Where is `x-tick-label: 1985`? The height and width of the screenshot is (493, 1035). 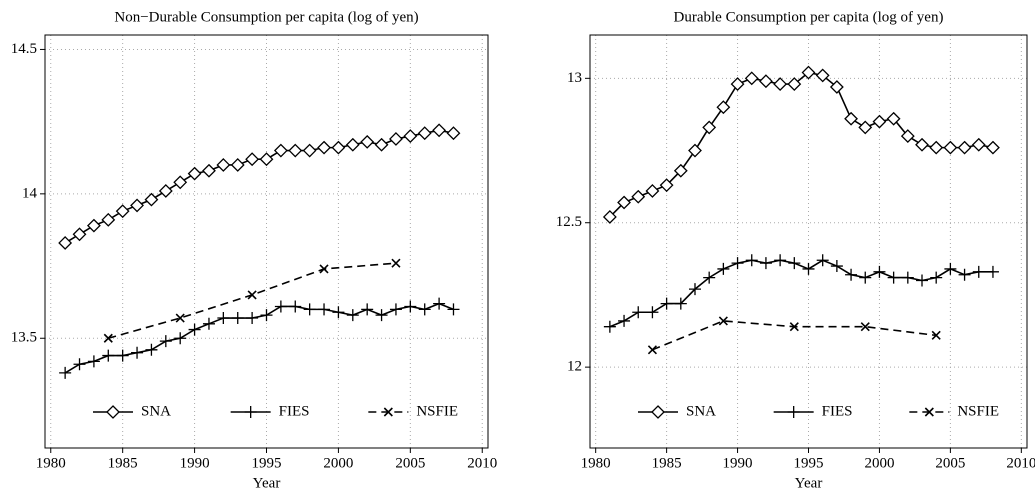
x-tick-label: 1985 is located at coordinates (123, 463).